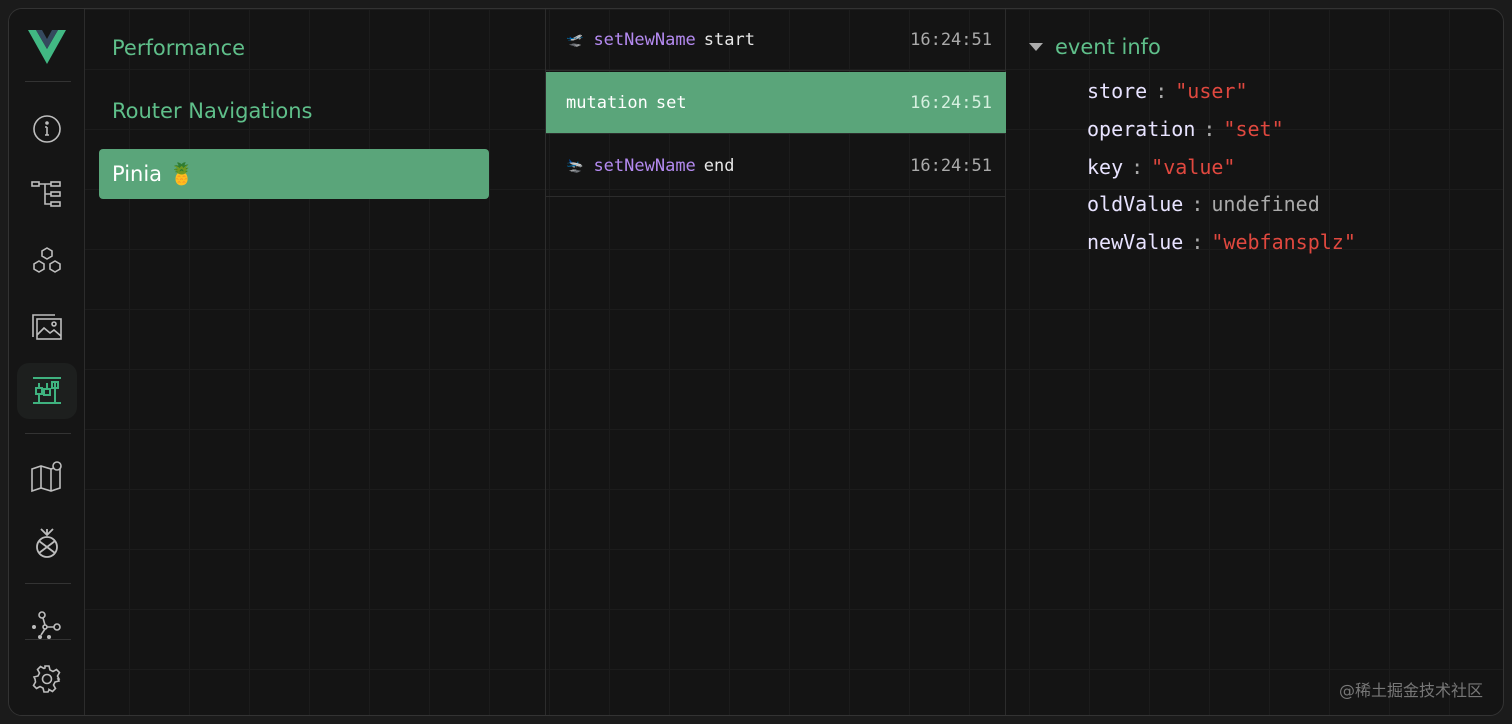 The height and width of the screenshot is (724, 1512). Describe the element at coordinates (1221, 242) in the screenshot. I see `field-newvalue: newValue: "webfansplz"` at that location.